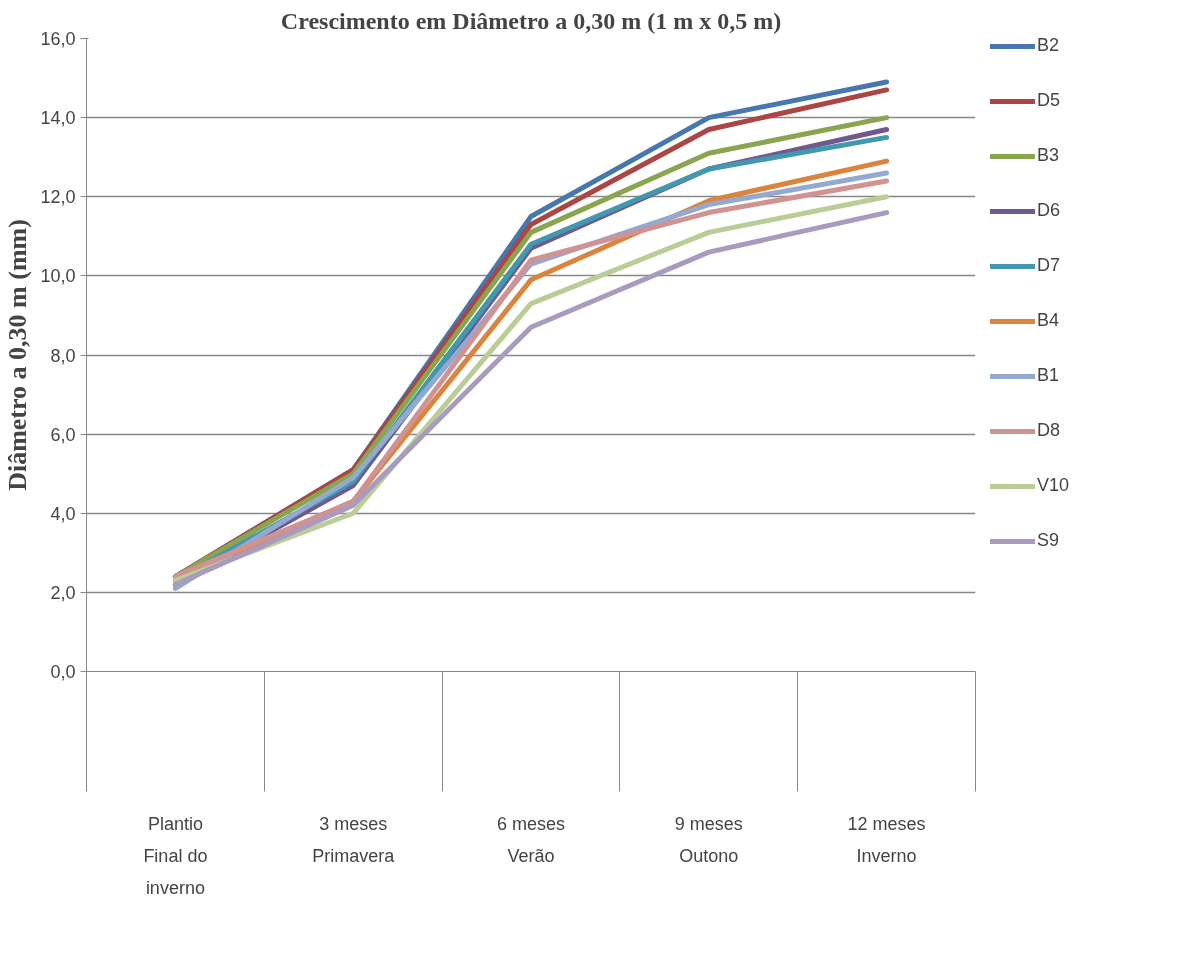  What do you see at coordinates (58, 118) in the screenshot?
I see `y-tick-label: 14,0` at bounding box center [58, 118].